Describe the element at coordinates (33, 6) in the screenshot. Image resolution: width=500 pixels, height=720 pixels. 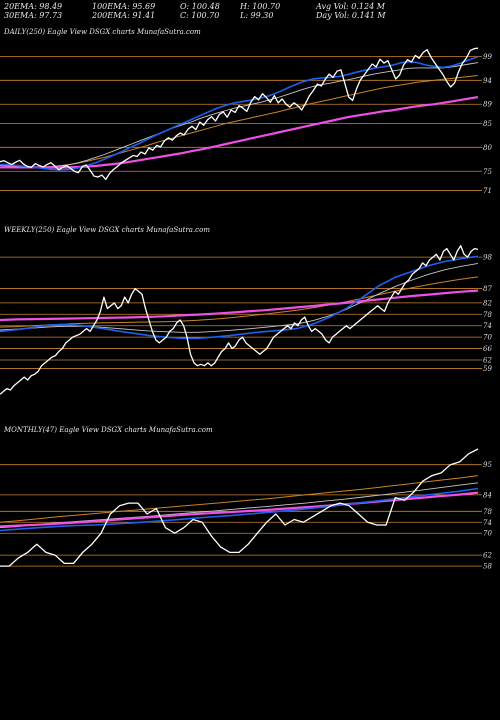
I see `ema20-label: 20EMA: 98.49` at that location.